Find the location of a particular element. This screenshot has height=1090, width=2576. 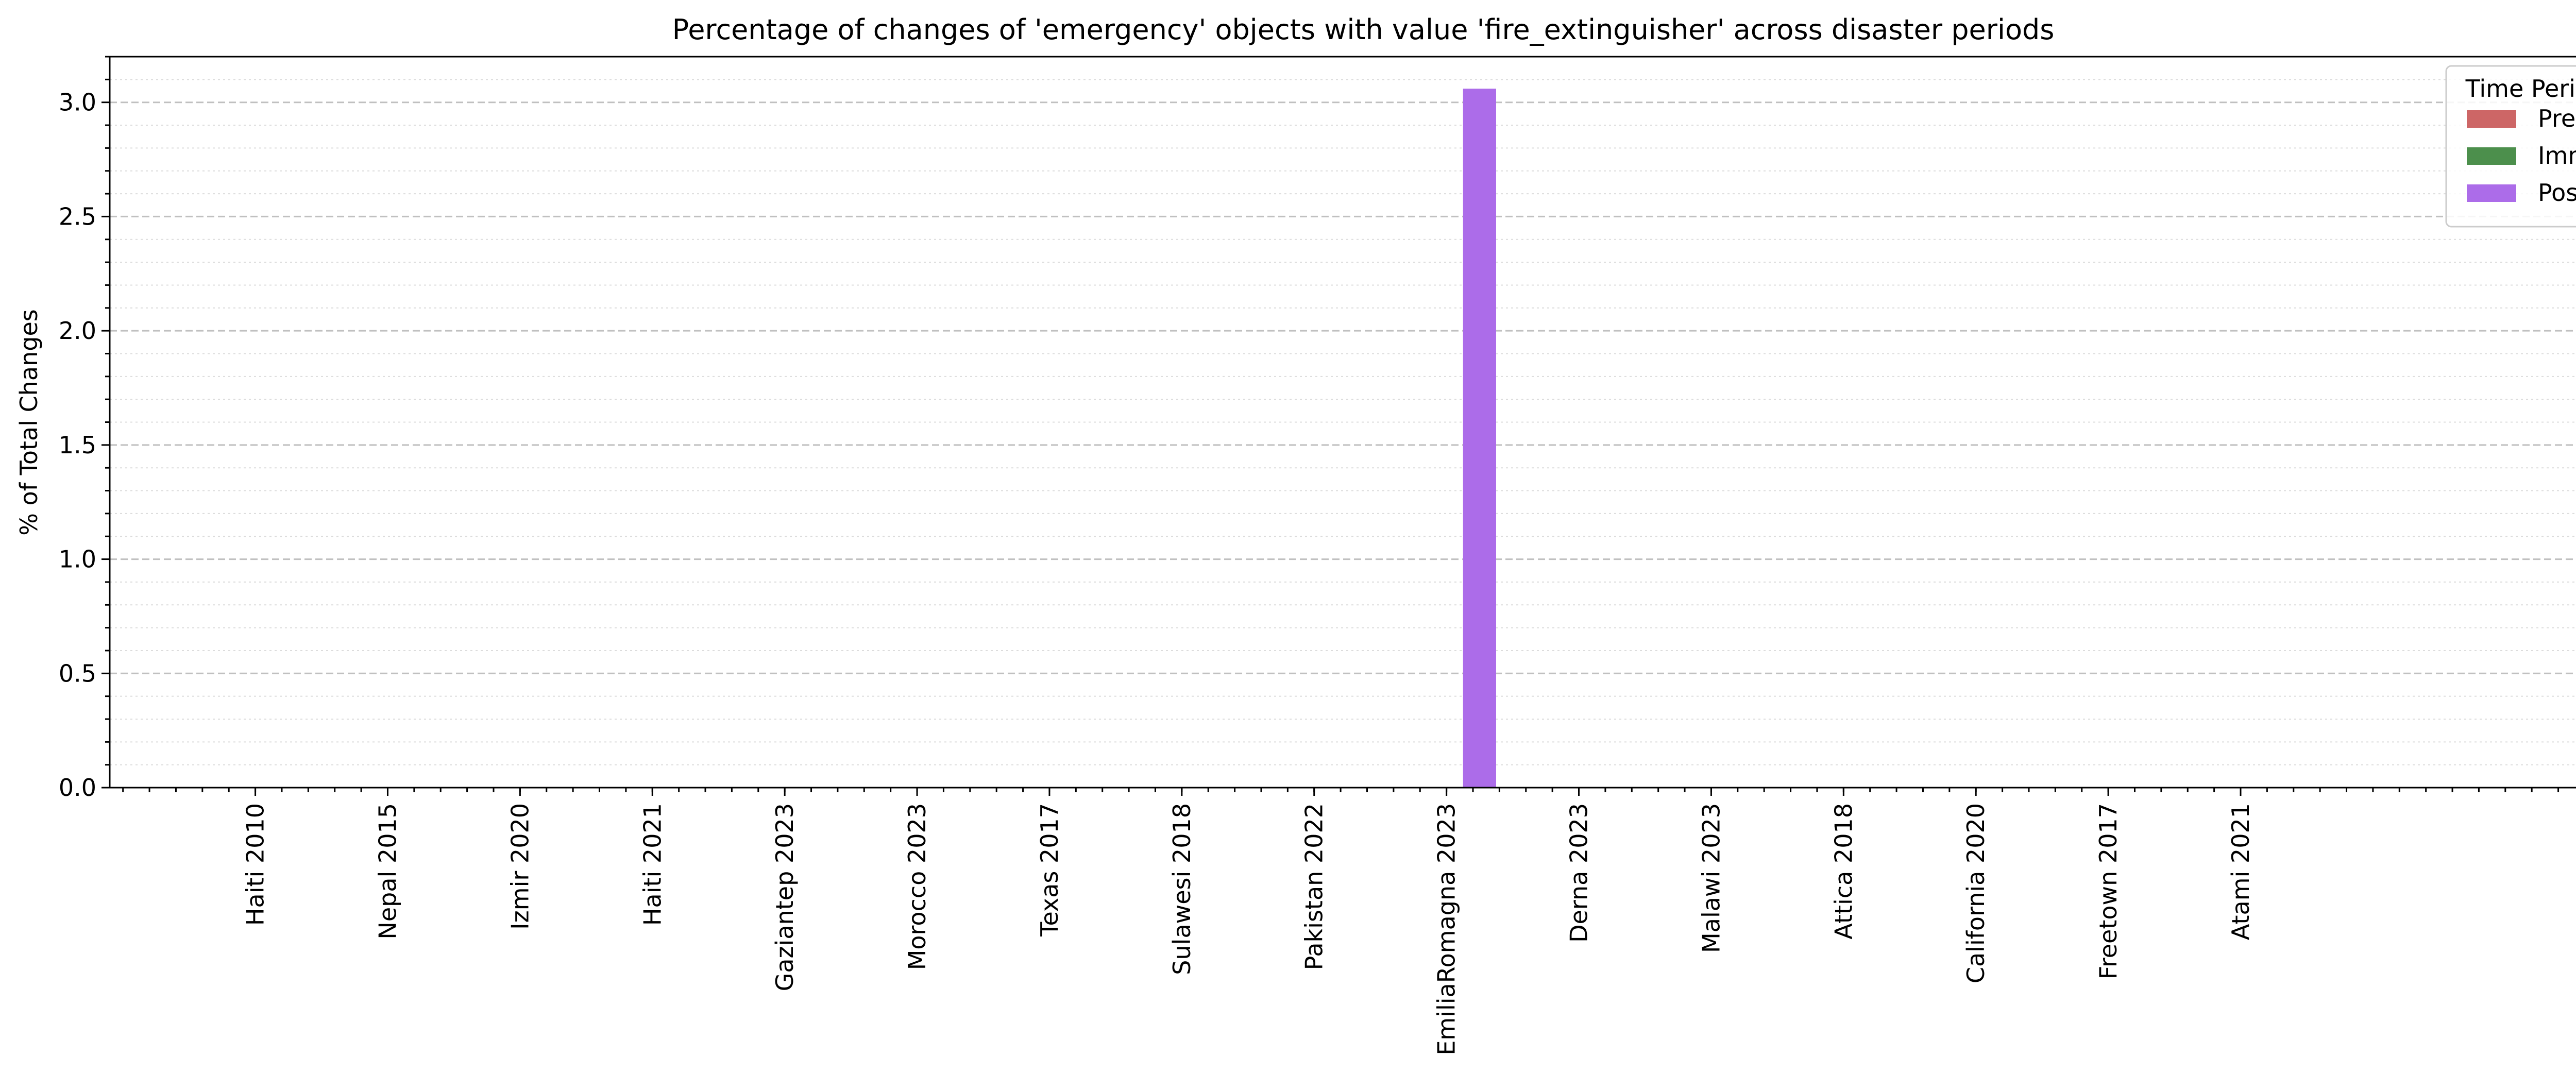

legend-items: Pre Imm Post is located at coordinates (2521, 156).